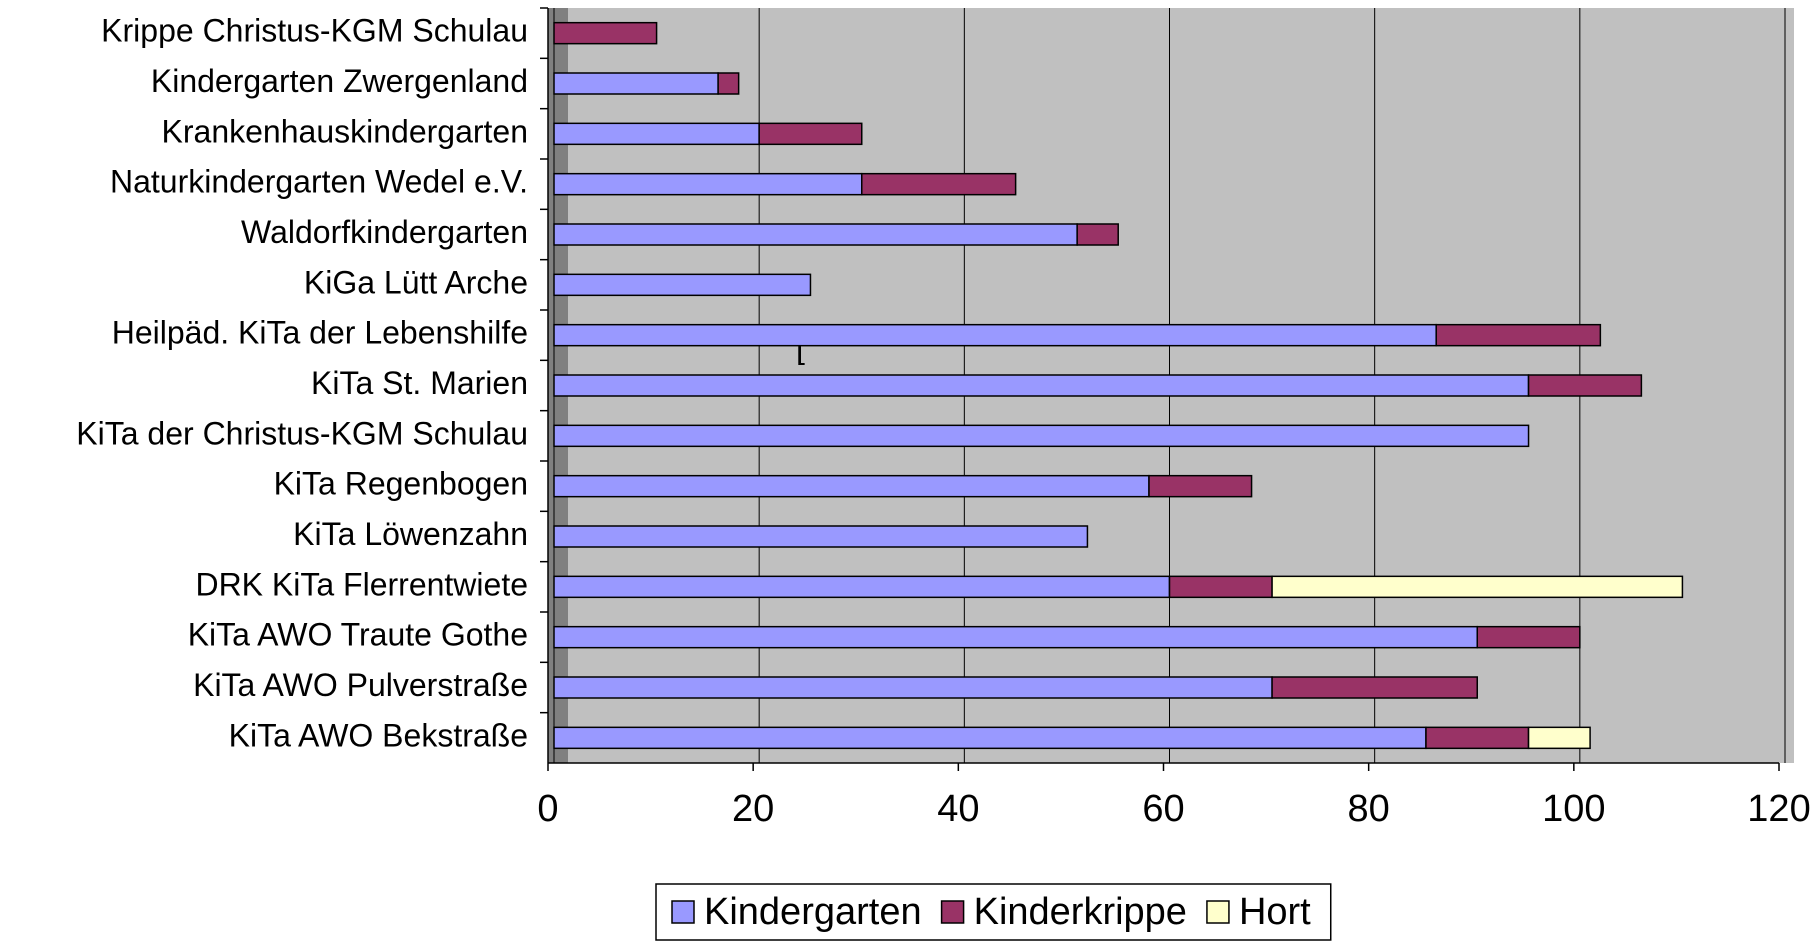 The height and width of the screenshot is (944, 1818). What do you see at coordinates (358, 635) in the screenshot?
I see `y-tick-label: KiTa AWO Traute Gothe` at bounding box center [358, 635].